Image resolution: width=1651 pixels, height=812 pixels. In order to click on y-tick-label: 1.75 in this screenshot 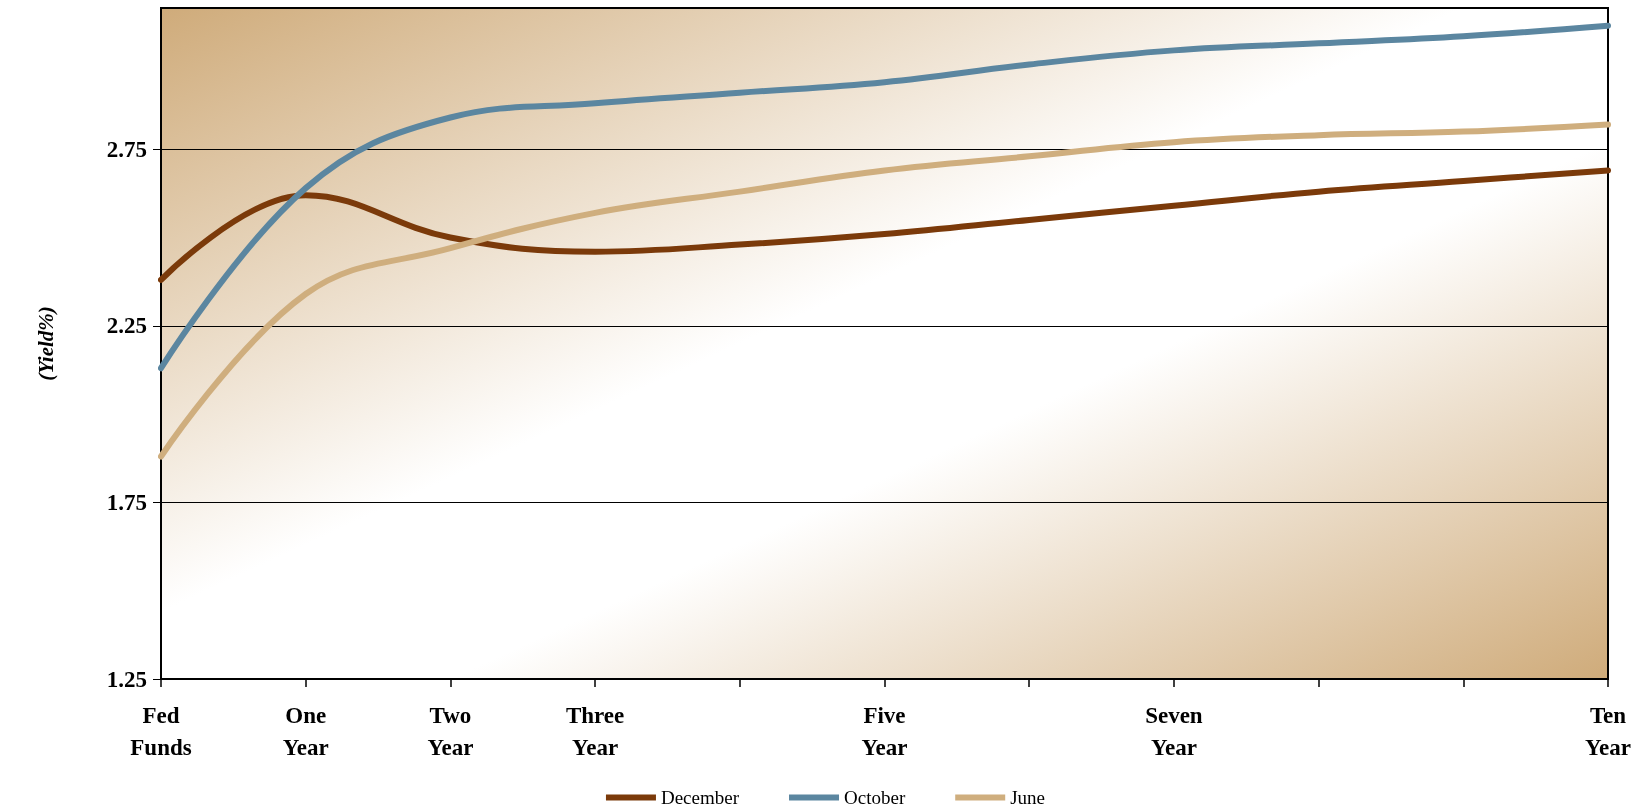, I will do `click(126, 502)`.